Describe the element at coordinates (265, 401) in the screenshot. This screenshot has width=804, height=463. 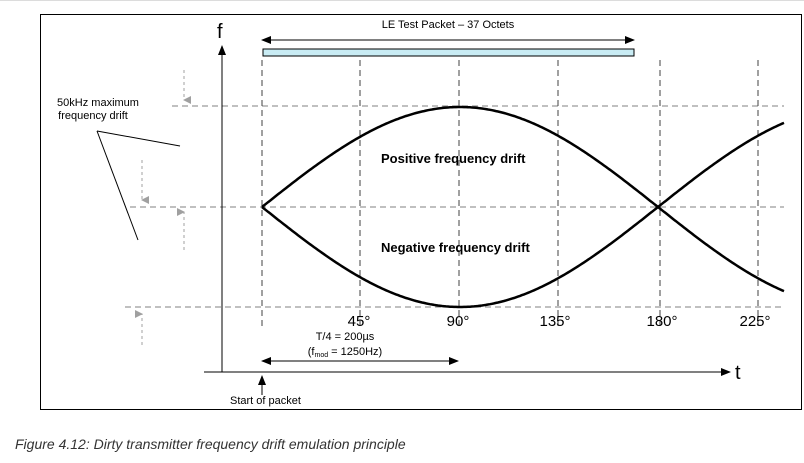
I see `start-of-packet-label: Start of packet` at that location.